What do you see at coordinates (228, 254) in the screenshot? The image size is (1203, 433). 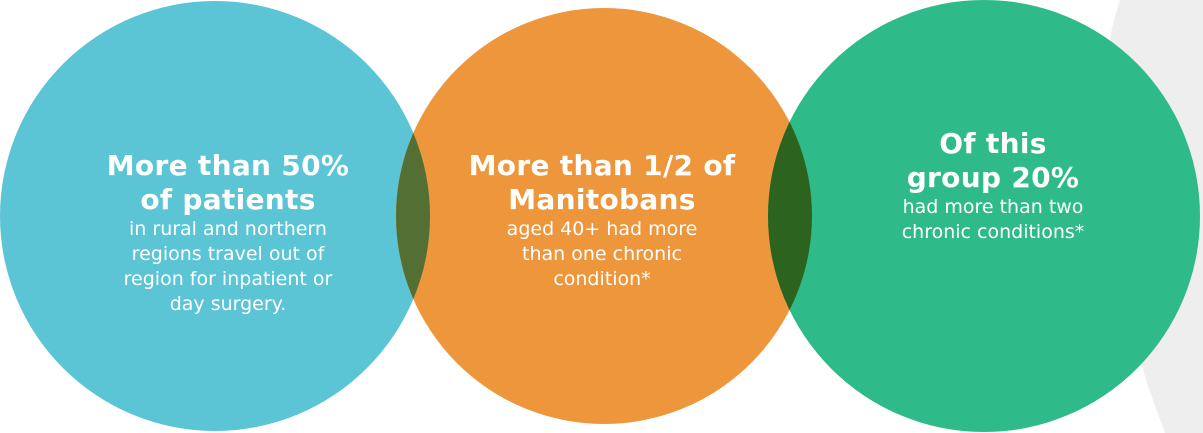 I see `description-line: regions travel out of` at bounding box center [228, 254].